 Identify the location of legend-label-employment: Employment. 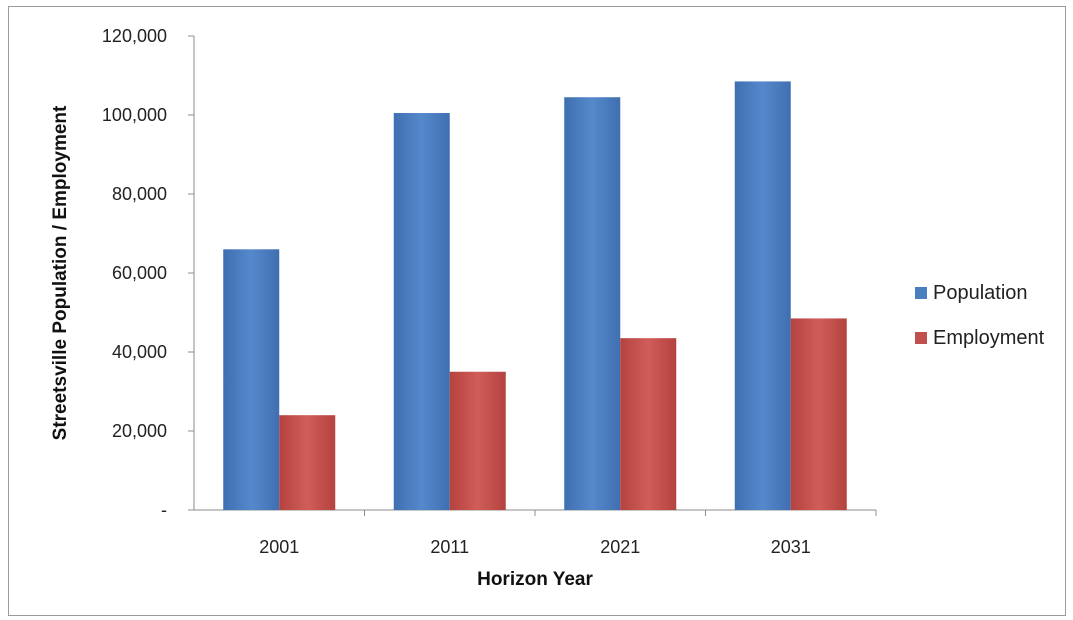
(989, 338).